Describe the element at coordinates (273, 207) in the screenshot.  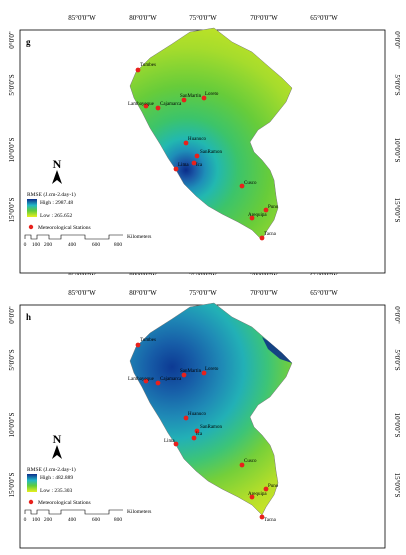
I see `station-label: Puno` at that location.